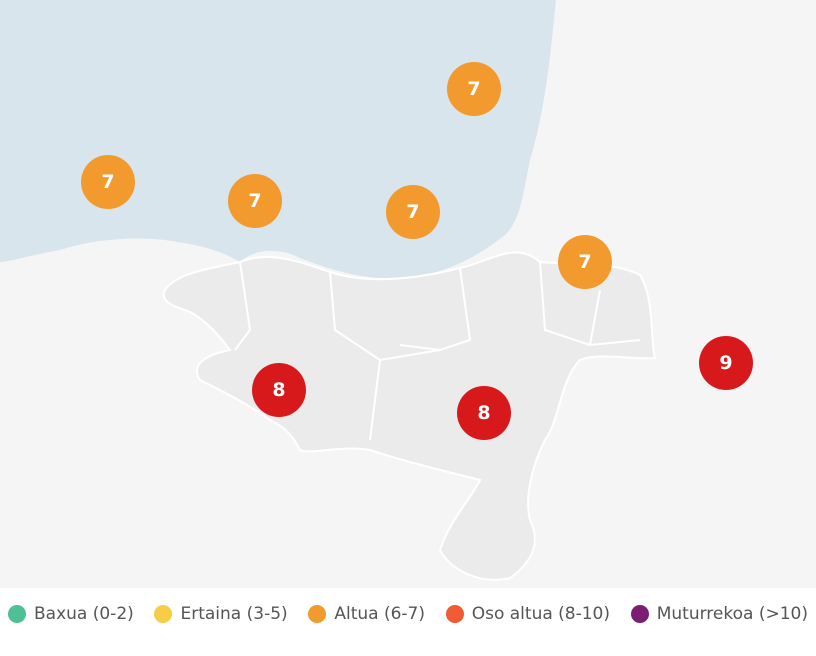 Image resolution: width=816 pixels, height=656 pixels. Describe the element at coordinates (84, 614) in the screenshot. I see `legend-label: Baxua (0-2)` at that location.